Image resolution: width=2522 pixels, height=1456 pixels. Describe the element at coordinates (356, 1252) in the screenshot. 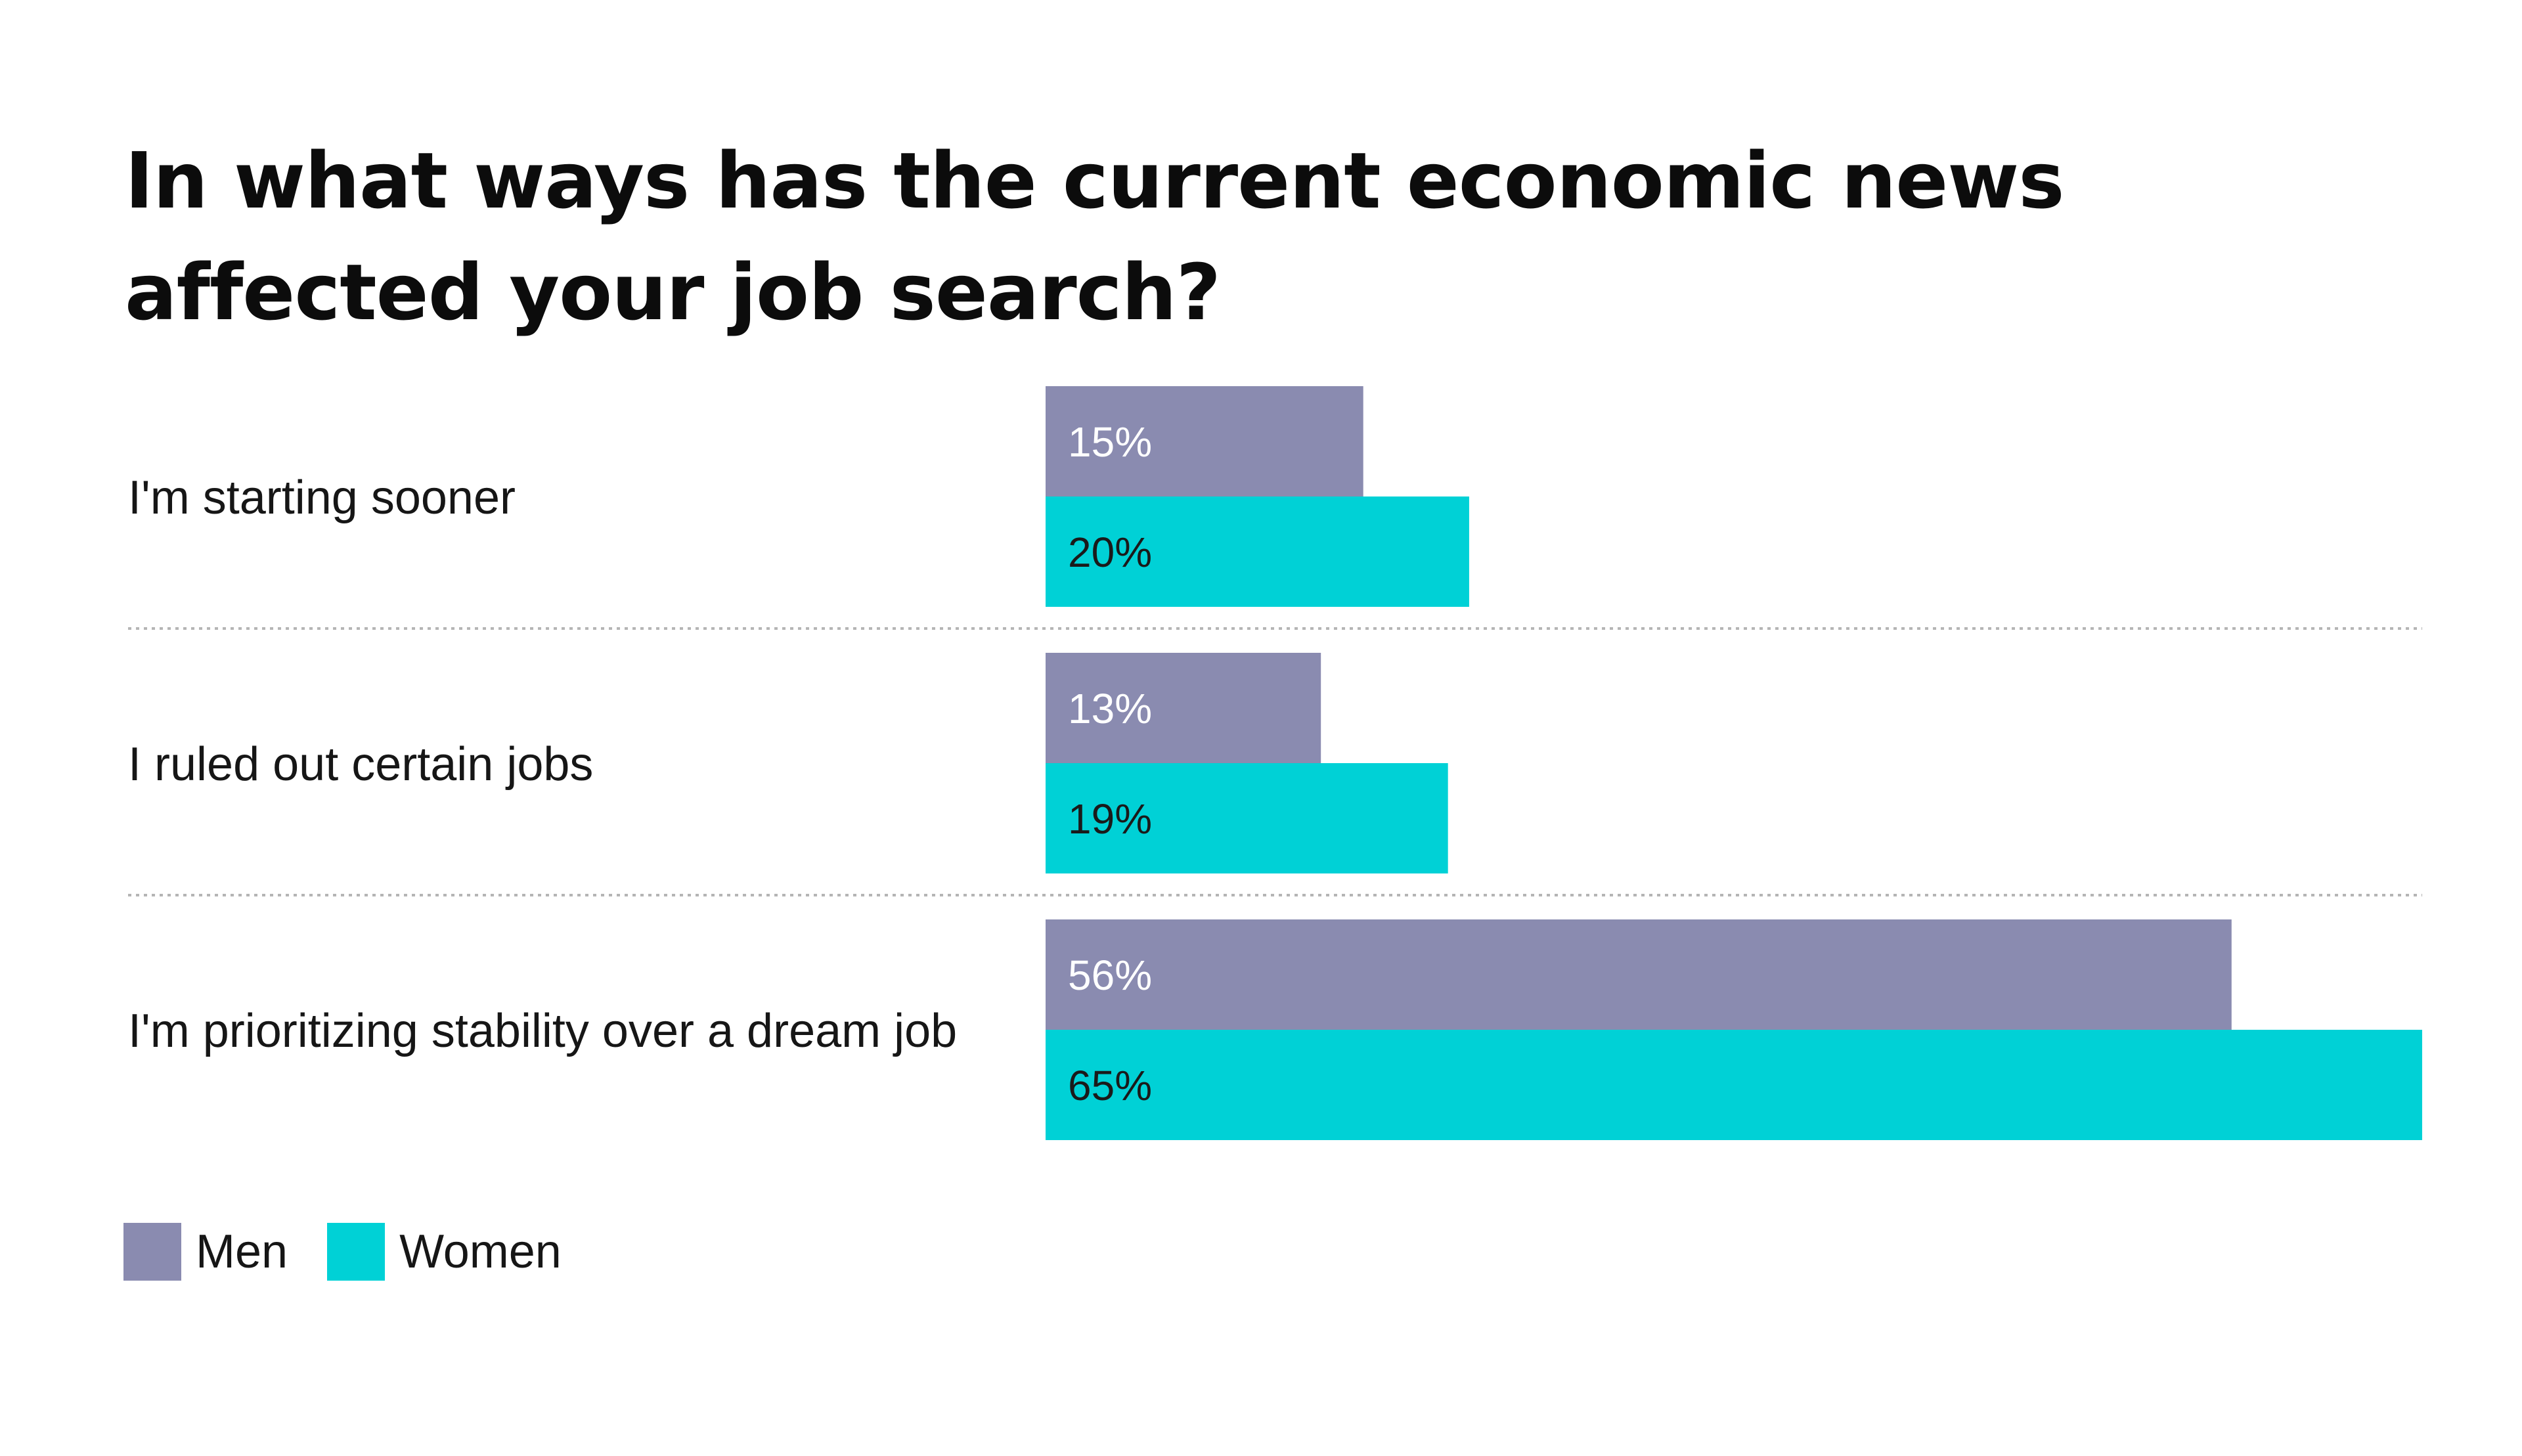

I see `legend-swatch-women` at that location.